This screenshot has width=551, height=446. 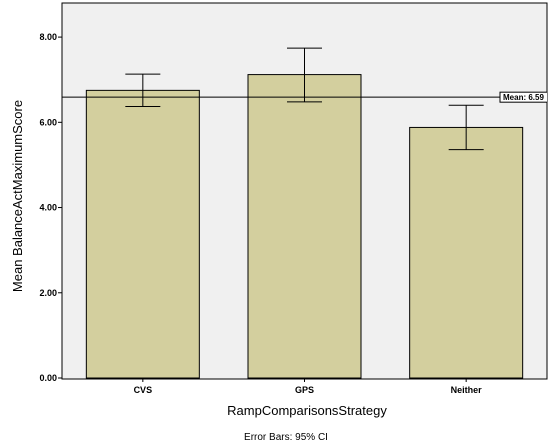 I want to click on x-axis-title: RampComparisonsStrategy, so click(x=307, y=410).